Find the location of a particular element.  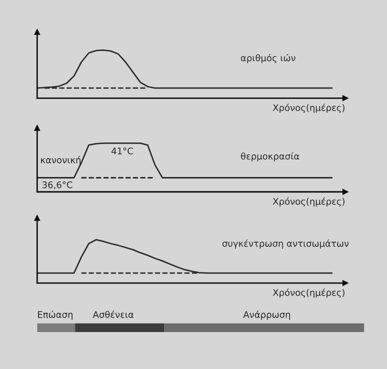

text: Ανάρρωση is located at coordinates (266, 315).